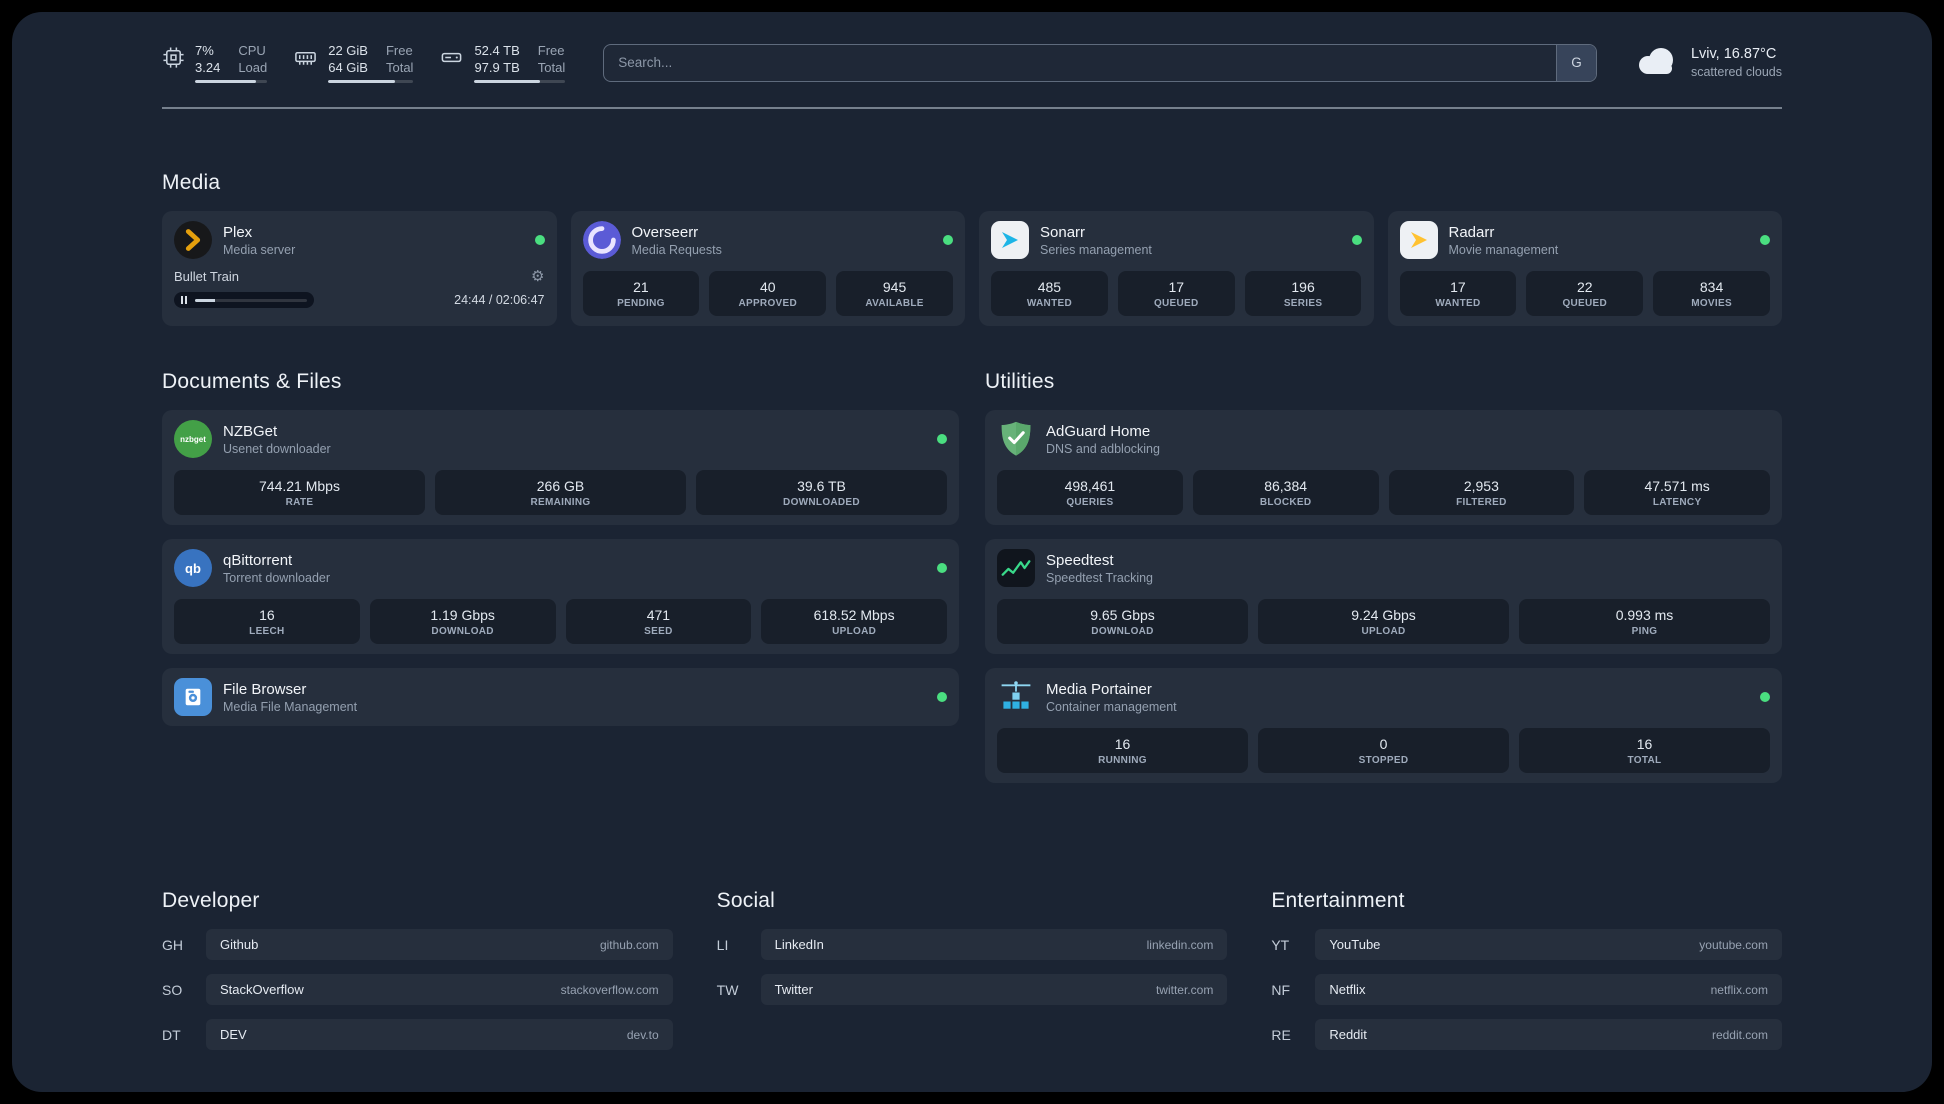 The width and height of the screenshot is (1944, 1104). Describe the element at coordinates (560, 568) in the screenshot. I see `service-link-qbittorrent: qb qBittorrent Torrent downloader` at that location.